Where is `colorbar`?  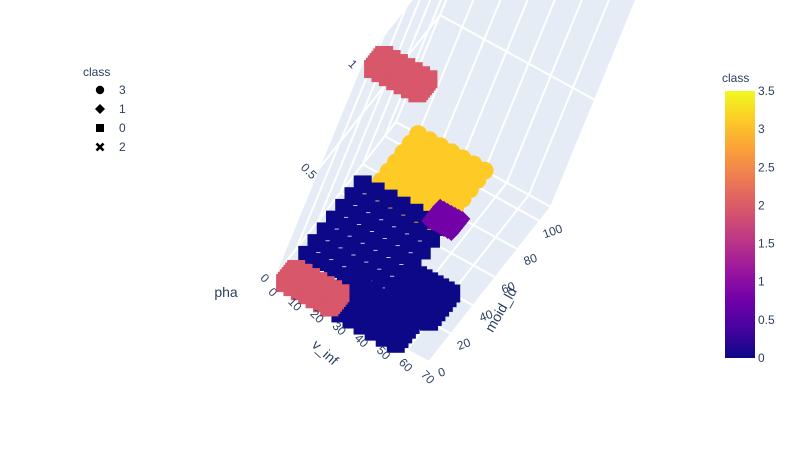 colorbar is located at coordinates (740, 224).